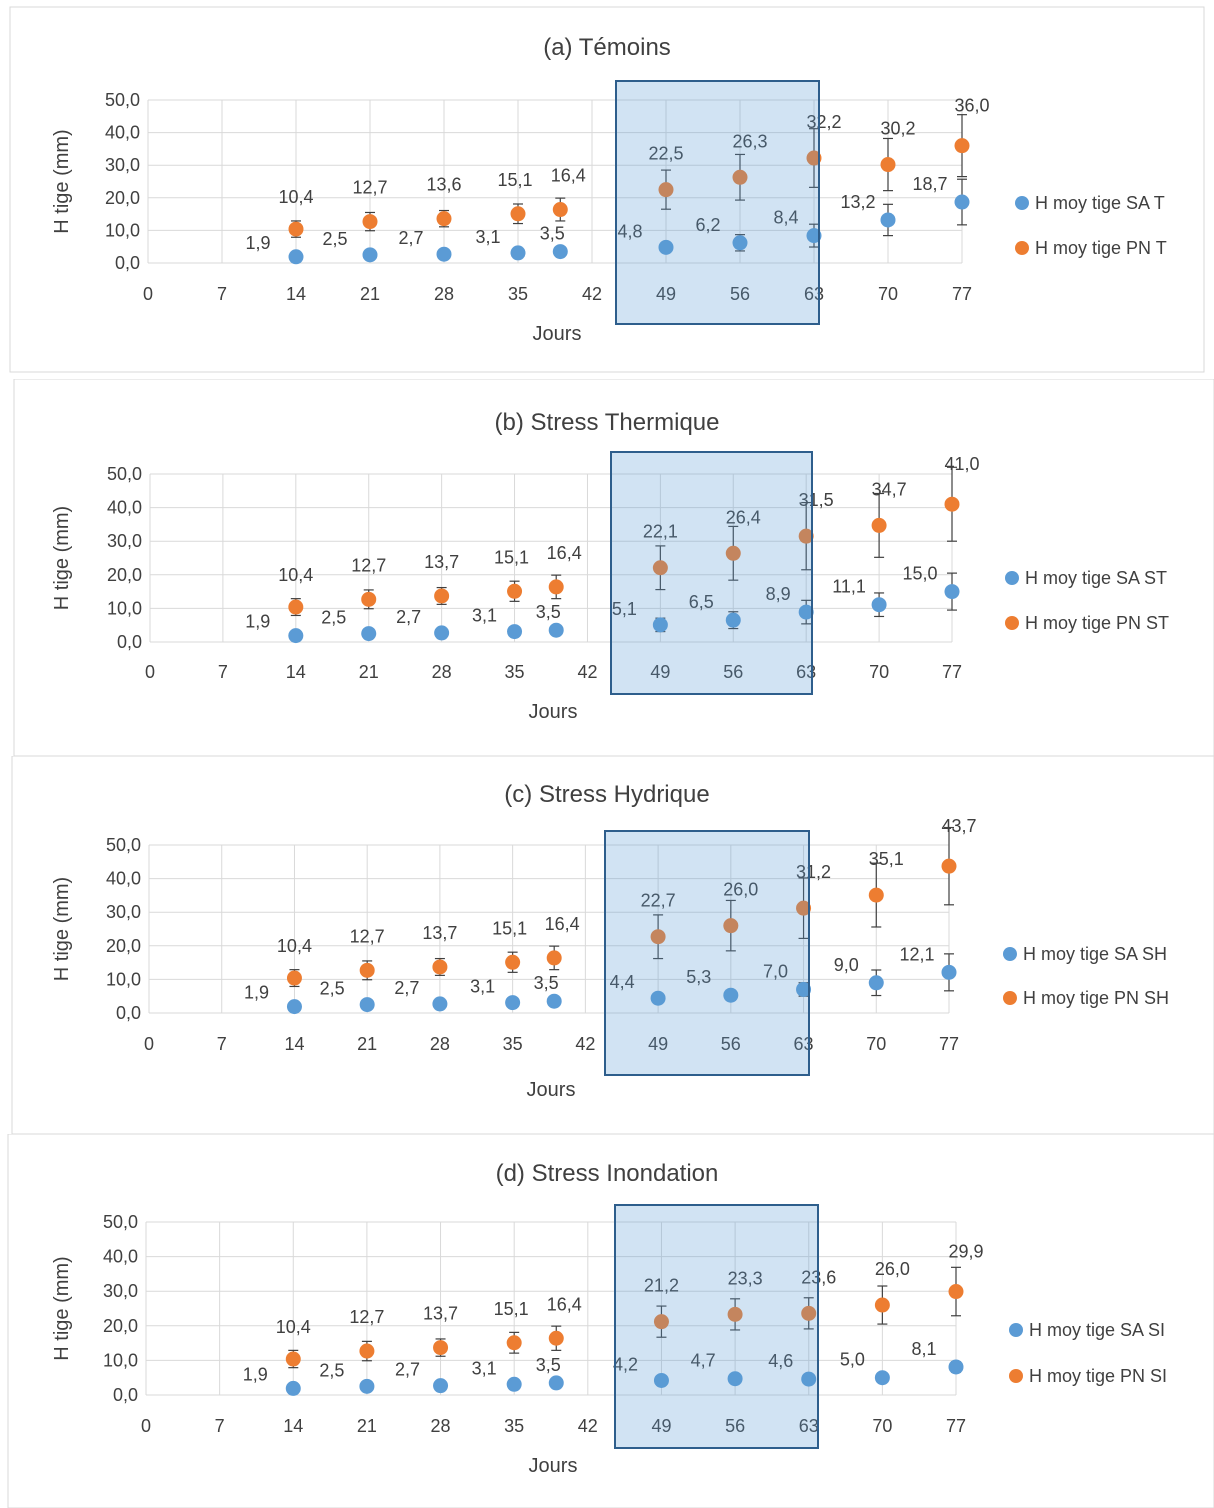  What do you see at coordinates (749, 141) in the screenshot?
I see `data-label: 26,3` at bounding box center [749, 141].